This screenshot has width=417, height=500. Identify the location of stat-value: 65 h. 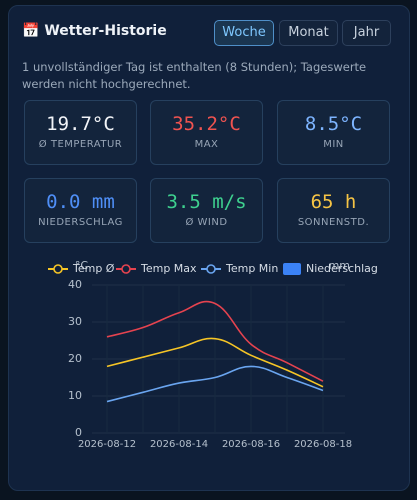
(333, 202).